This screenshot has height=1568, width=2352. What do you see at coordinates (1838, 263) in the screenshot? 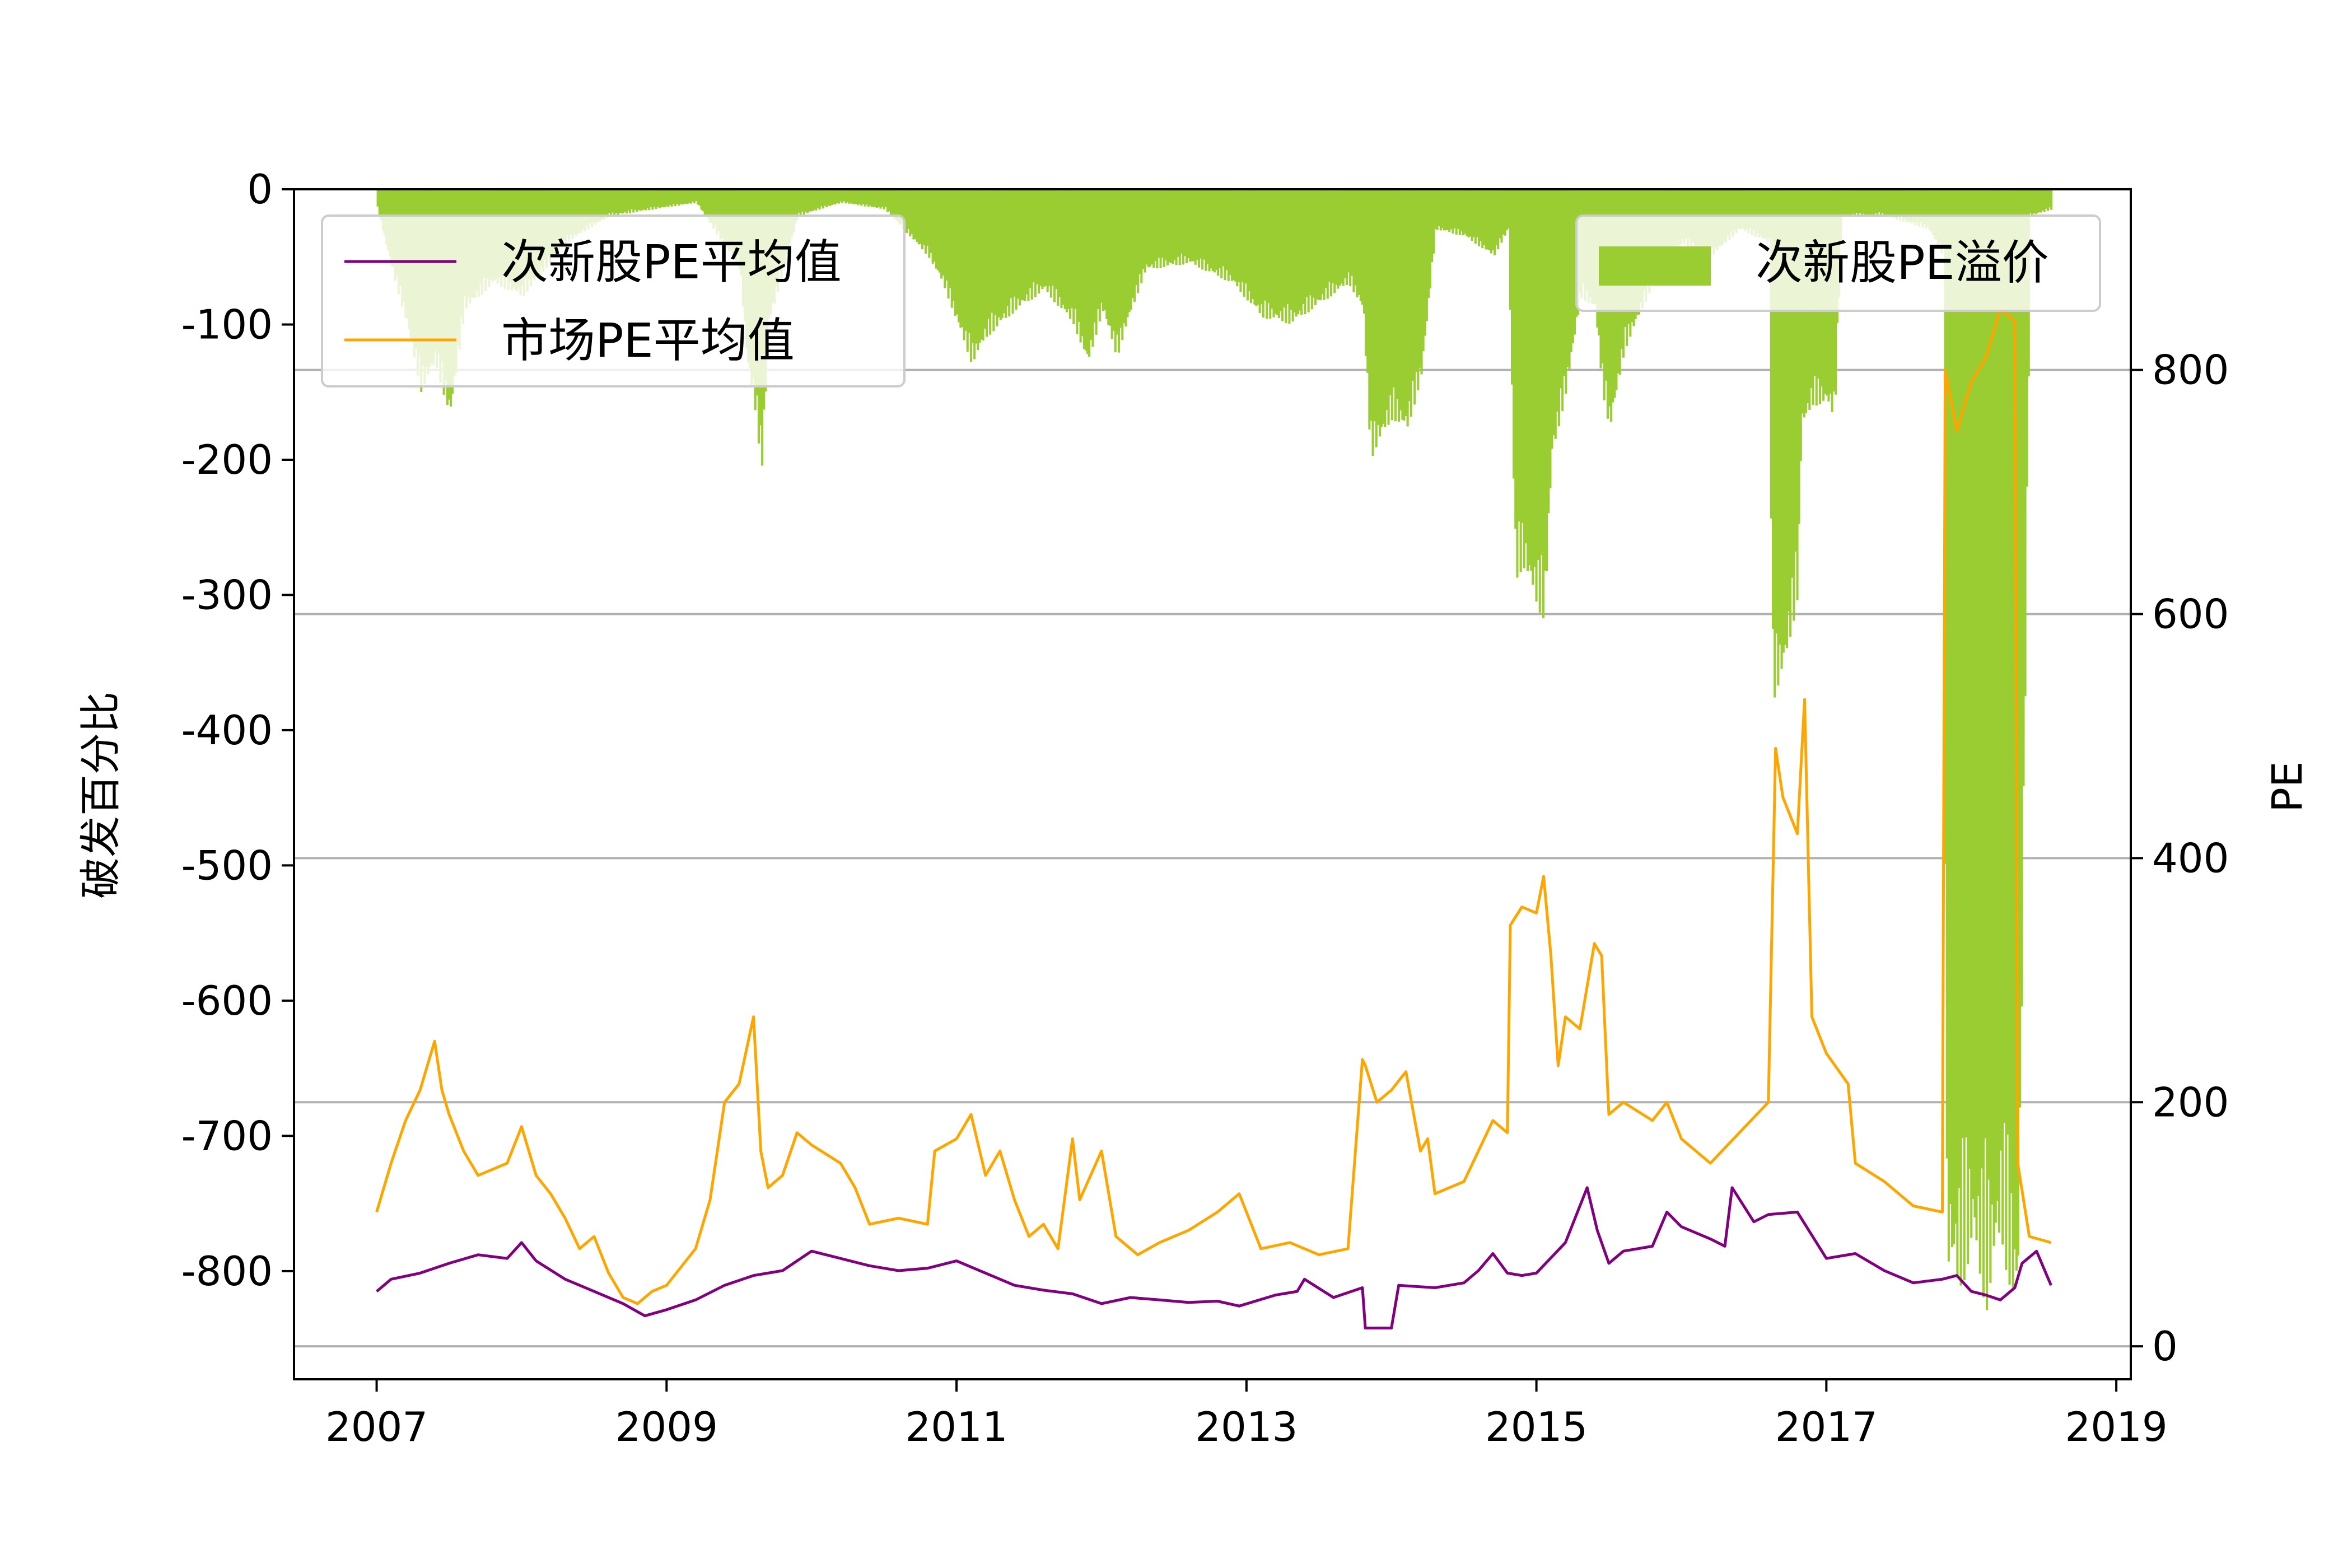
I see `legend-right: 次新股PE溢价` at bounding box center [1838, 263].